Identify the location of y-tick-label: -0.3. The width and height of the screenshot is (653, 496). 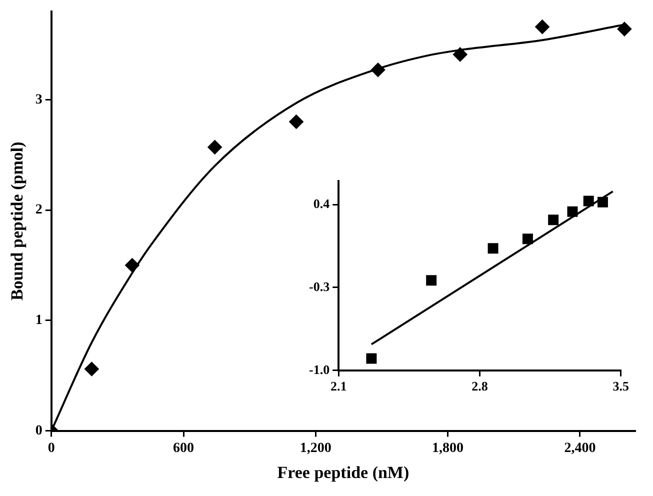
(319, 286).